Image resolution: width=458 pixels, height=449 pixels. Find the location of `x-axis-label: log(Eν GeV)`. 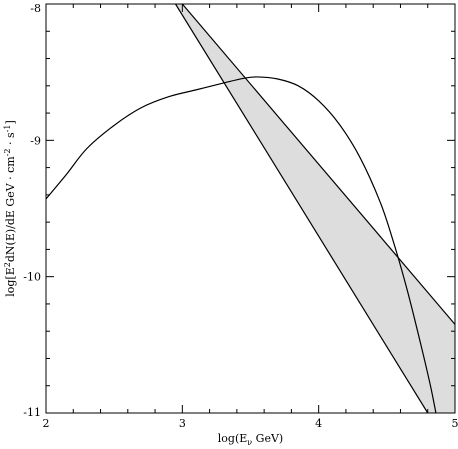

x-axis-label: log(Eν GeV) is located at coordinates (250, 439).